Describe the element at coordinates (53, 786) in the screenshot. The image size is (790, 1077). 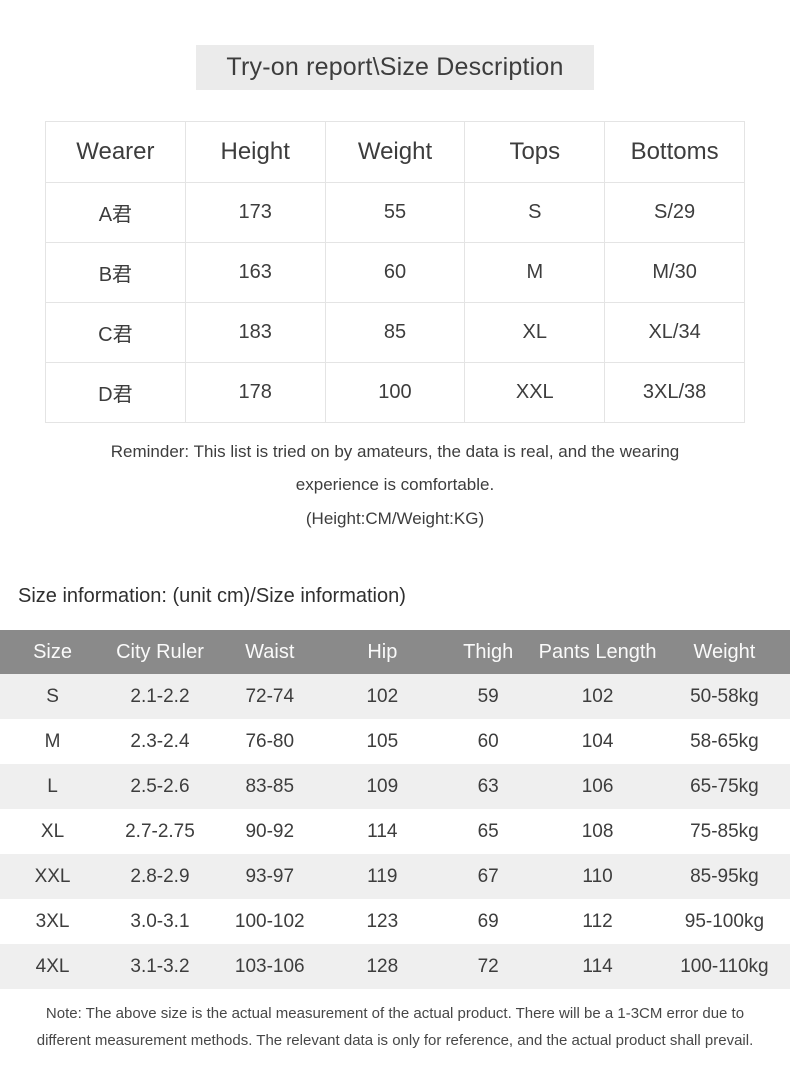
I see `table-cell: L` at that location.